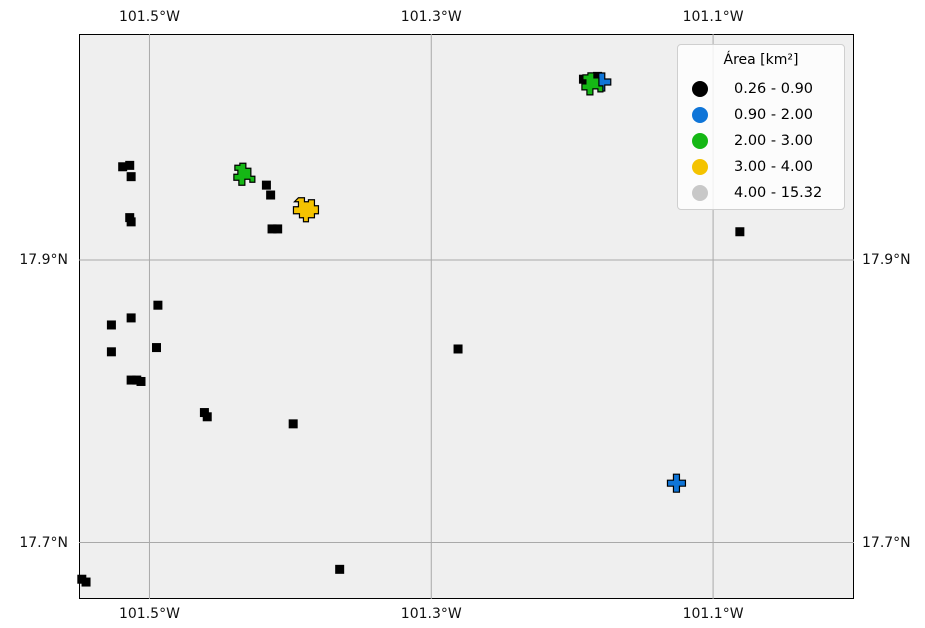 Image resolution: width=925 pixels, height=628 pixels. I want to click on legend-item: 2.00 - 3.00, so click(752, 141).